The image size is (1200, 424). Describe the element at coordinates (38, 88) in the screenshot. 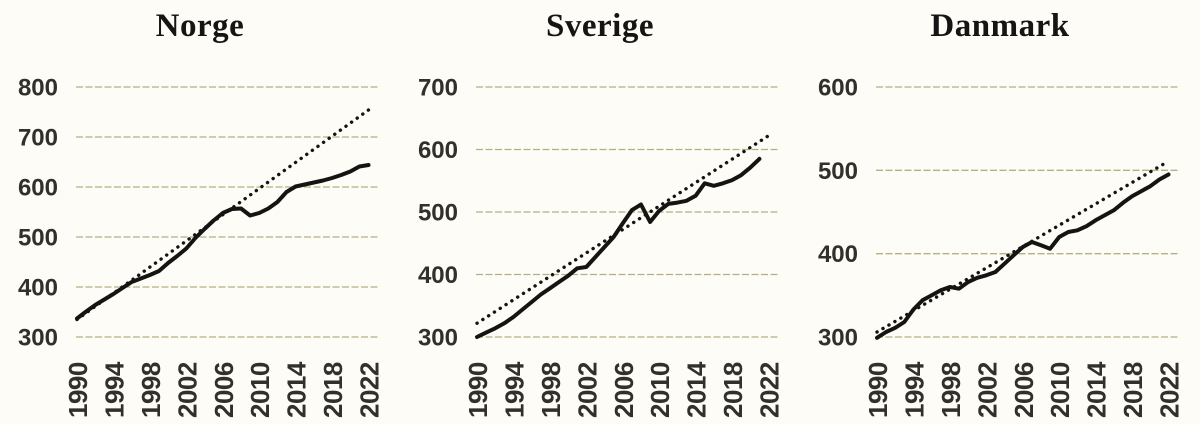

I see `y-tick-label: 800` at that location.